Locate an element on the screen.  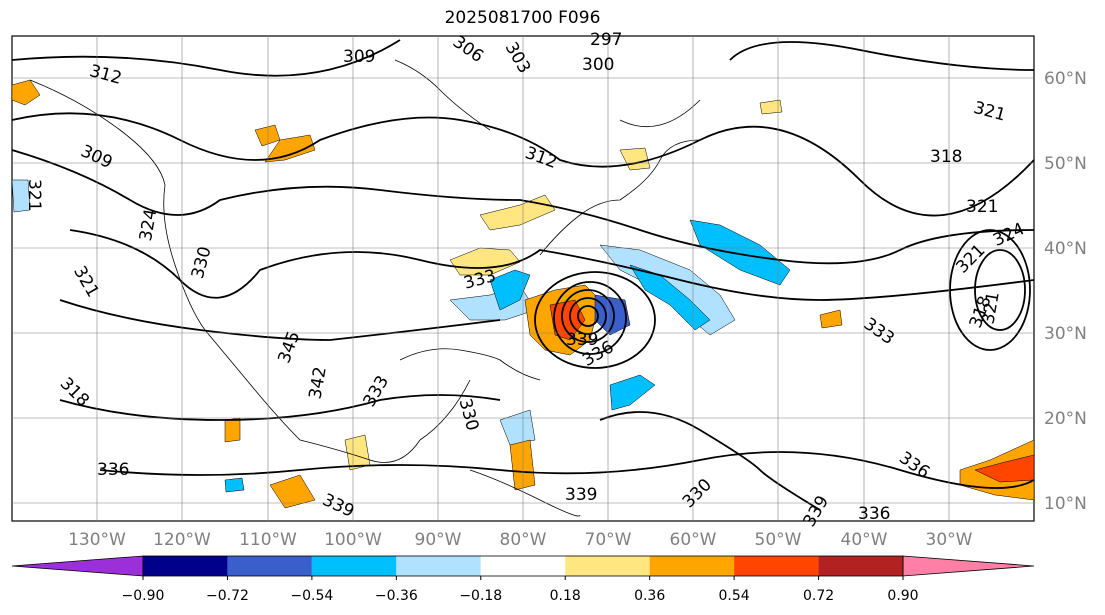
lon-label: 90°W is located at coordinates (438, 540).